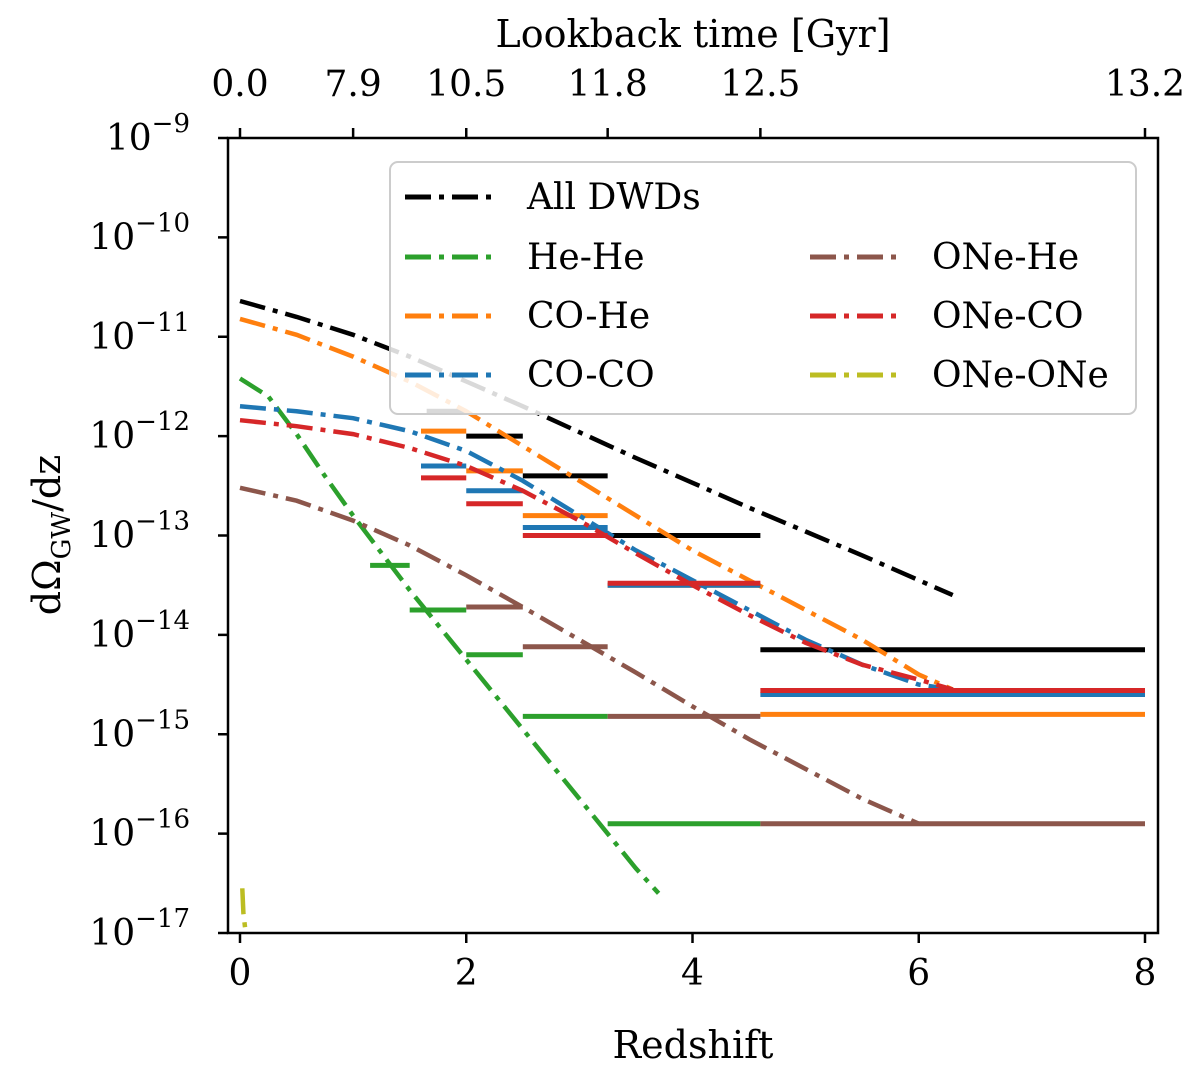  Describe the element at coordinates (139, 233) in the screenshot. I see `y-tick-label: 10−10` at that location.